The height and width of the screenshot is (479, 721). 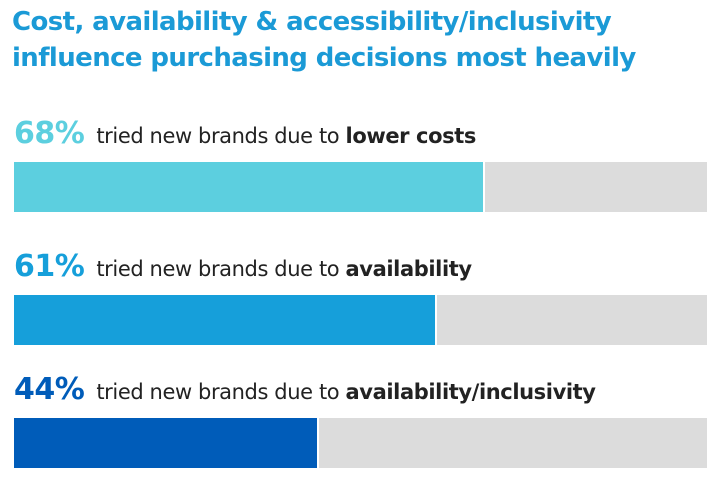 I want to click on bar-description: tried new brands due to availability, so click(x=284, y=269).